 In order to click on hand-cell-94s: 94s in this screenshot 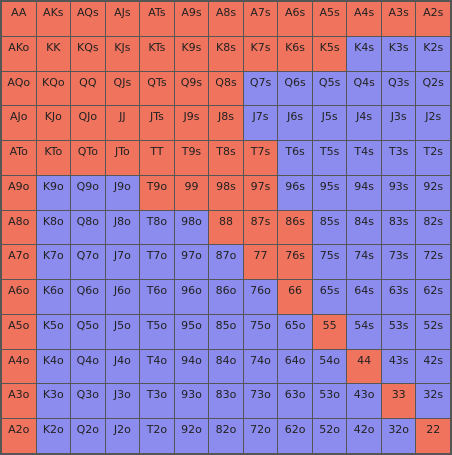, I will do `click(364, 192)`.